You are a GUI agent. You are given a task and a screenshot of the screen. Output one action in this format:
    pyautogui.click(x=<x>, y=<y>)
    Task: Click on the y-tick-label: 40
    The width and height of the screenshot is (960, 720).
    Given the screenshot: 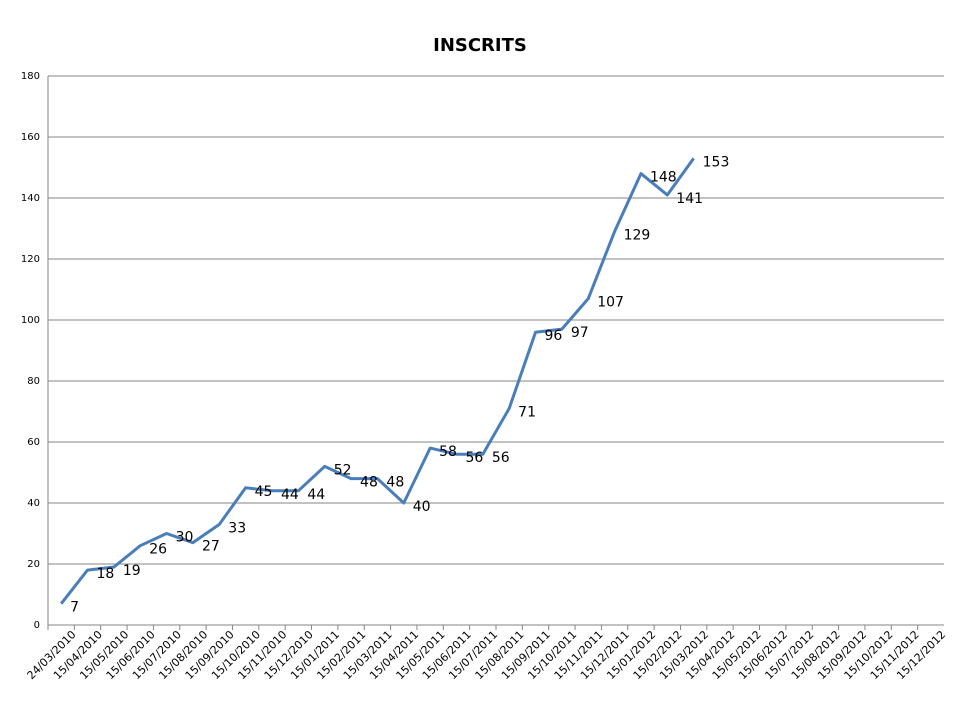 What is the action you would take?
    pyautogui.click(x=33, y=503)
    